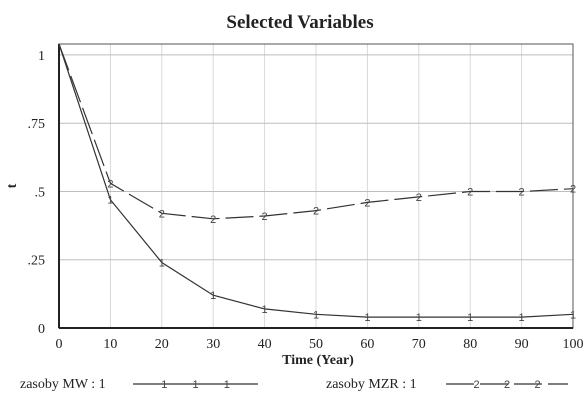 The width and height of the screenshot is (587, 394). Describe the element at coordinates (371, 384) in the screenshot. I see `legend-label-2: zasoby MZR : 1` at that location.